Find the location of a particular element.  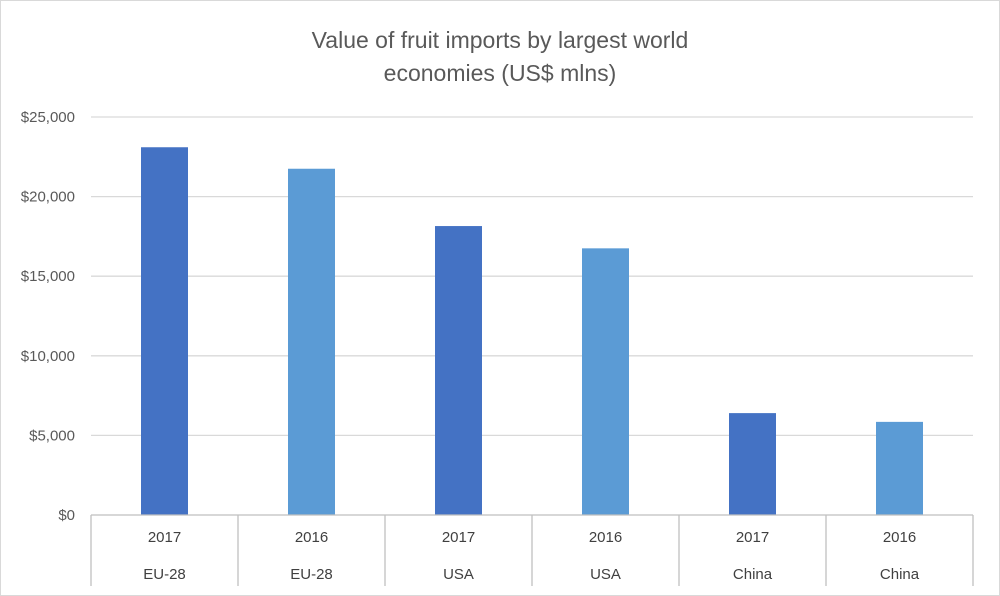

bar-eu-28-2016 is located at coordinates (311, 342).